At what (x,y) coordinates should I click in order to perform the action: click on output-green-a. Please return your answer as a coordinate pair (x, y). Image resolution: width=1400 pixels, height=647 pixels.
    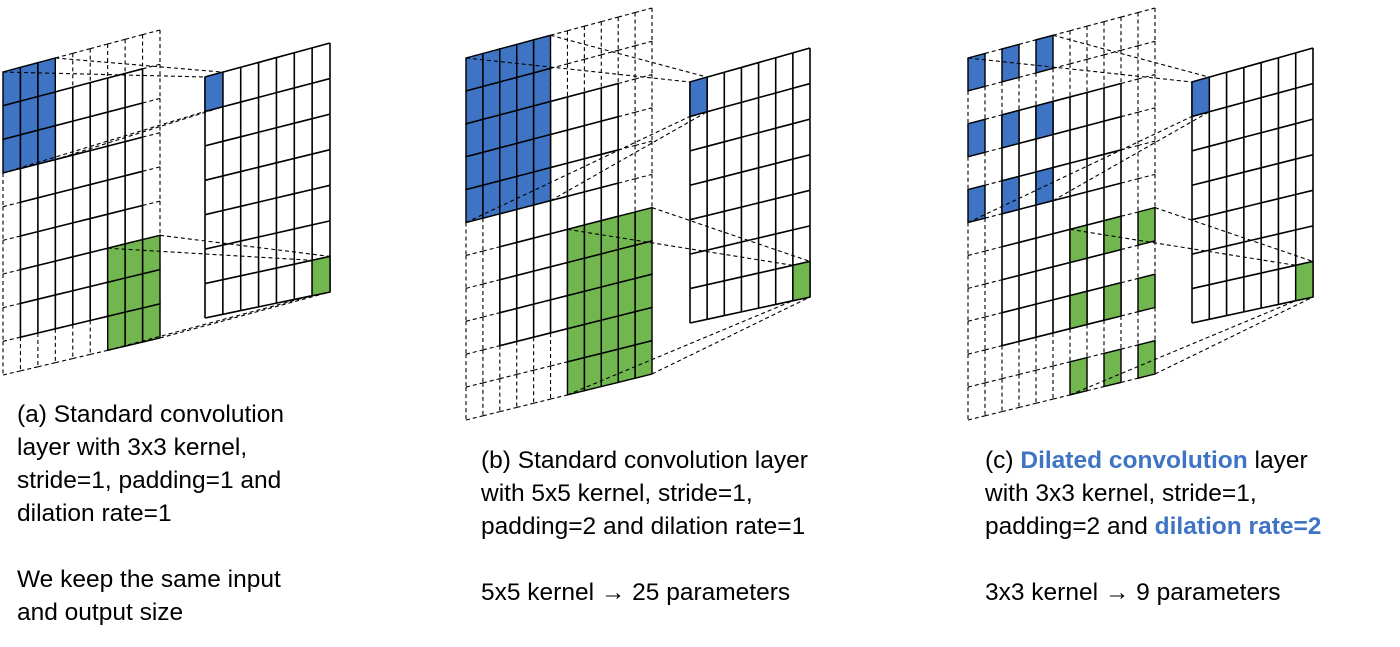
    Looking at the image, I should click on (321, 276).